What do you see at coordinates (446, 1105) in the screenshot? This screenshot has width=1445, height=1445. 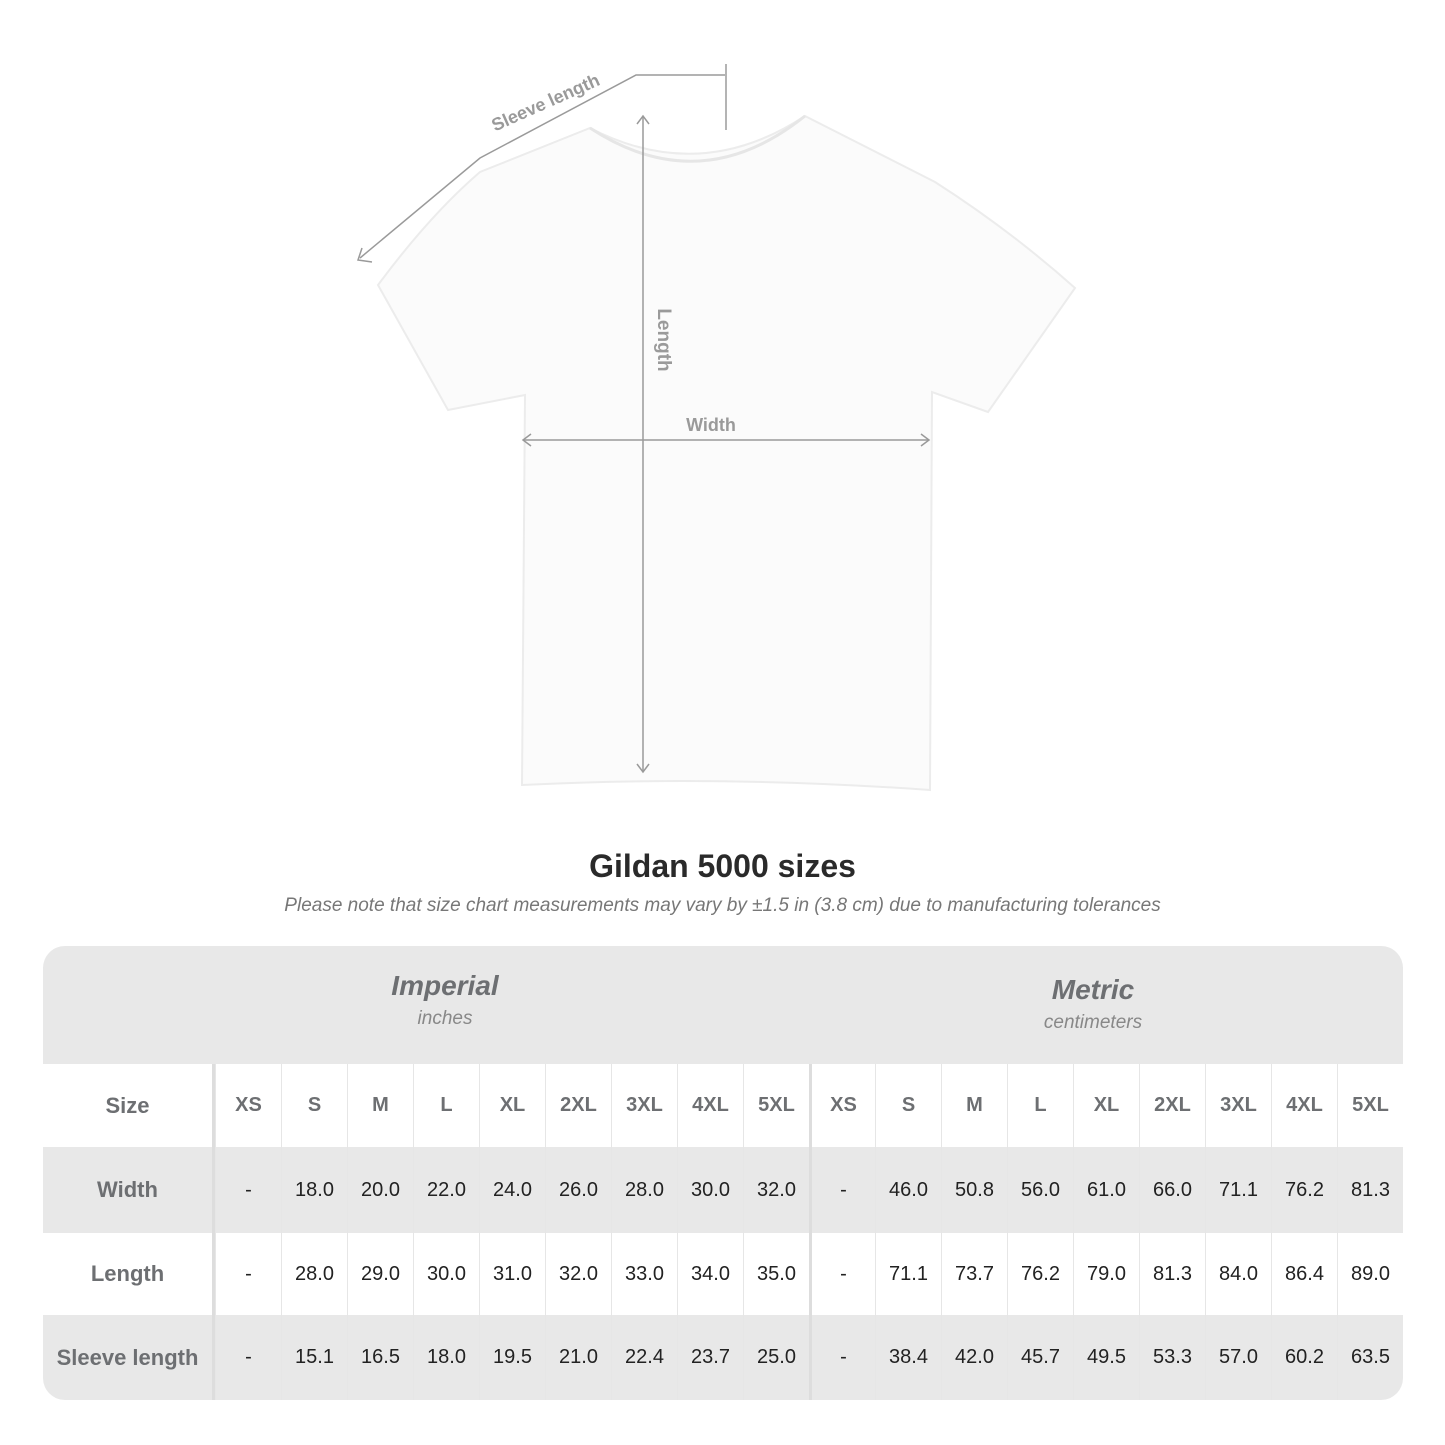 I see `imperial-size-l: L` at bounding box center [446, 1105].